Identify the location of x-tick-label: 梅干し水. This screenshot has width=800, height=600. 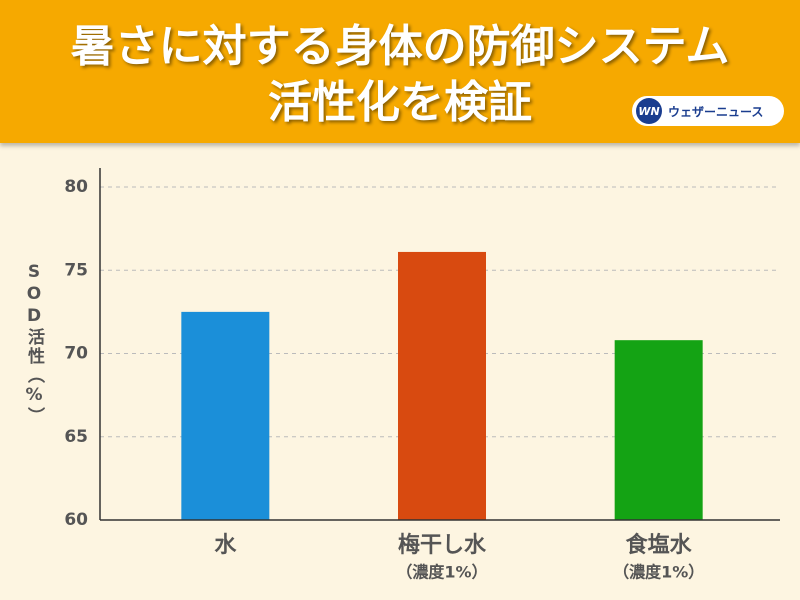
(442, 545).